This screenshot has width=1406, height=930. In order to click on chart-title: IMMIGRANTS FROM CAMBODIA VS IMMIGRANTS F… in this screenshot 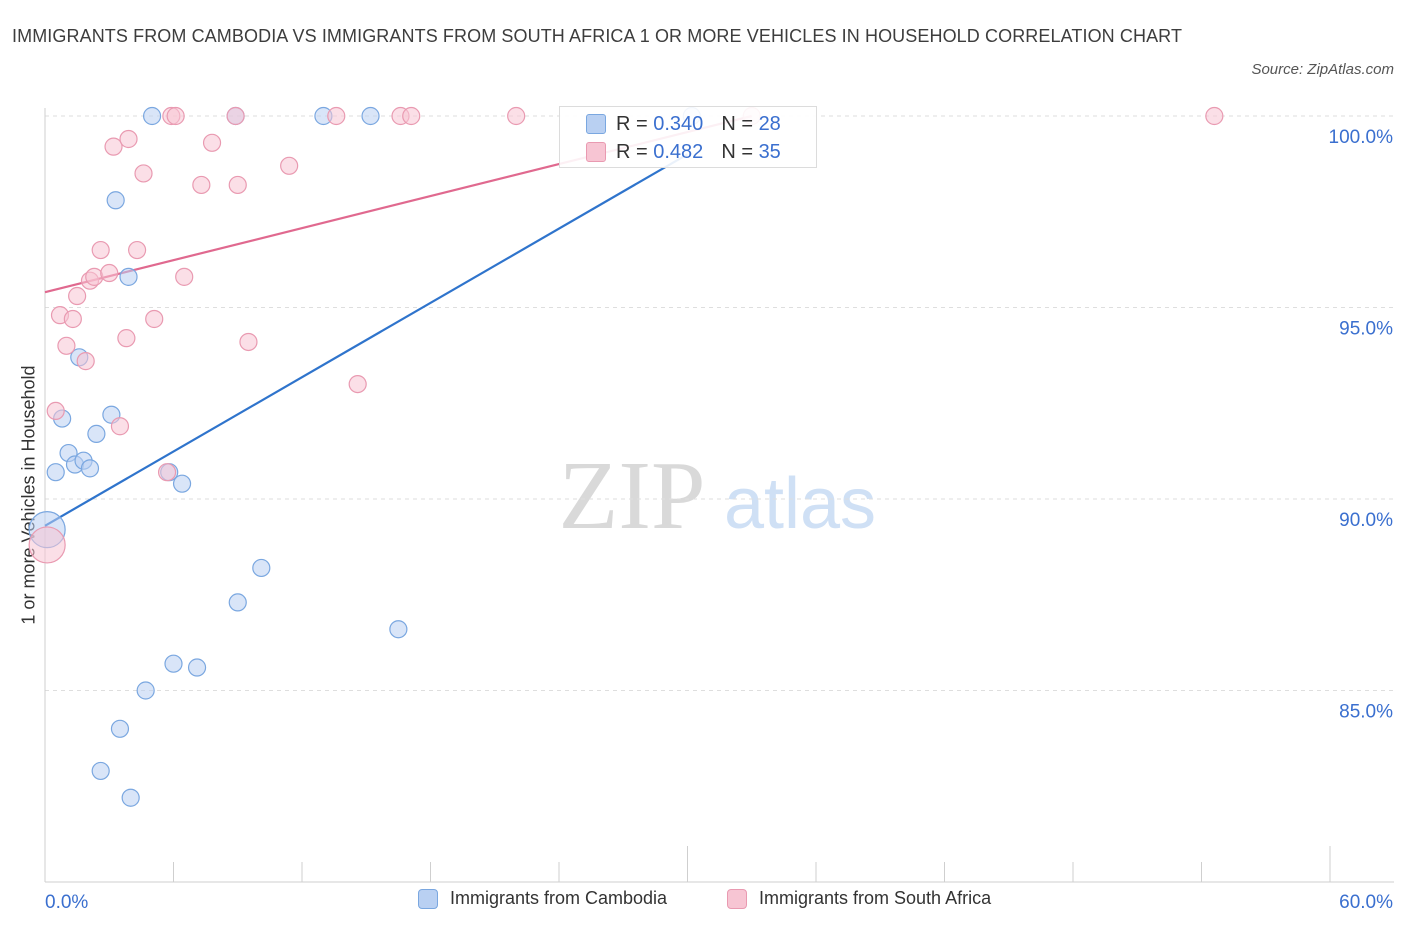, I will do `click(597, 36)`.